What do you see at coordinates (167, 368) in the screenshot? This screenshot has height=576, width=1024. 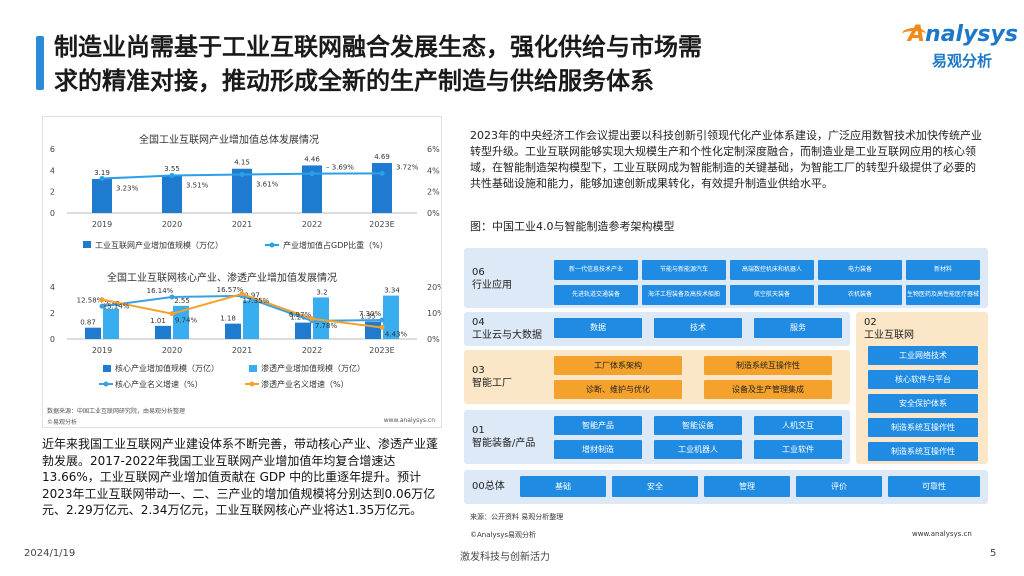 I see `chart2-legend-core: 核心产业增加值规模（万亿）` at bounding box center [167, 368].